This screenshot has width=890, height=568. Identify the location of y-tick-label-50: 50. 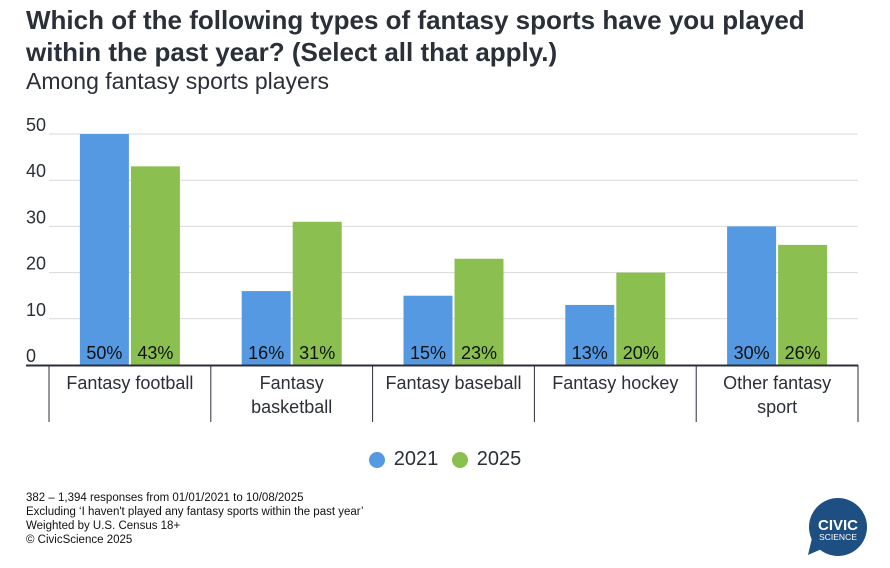
(36, 125).